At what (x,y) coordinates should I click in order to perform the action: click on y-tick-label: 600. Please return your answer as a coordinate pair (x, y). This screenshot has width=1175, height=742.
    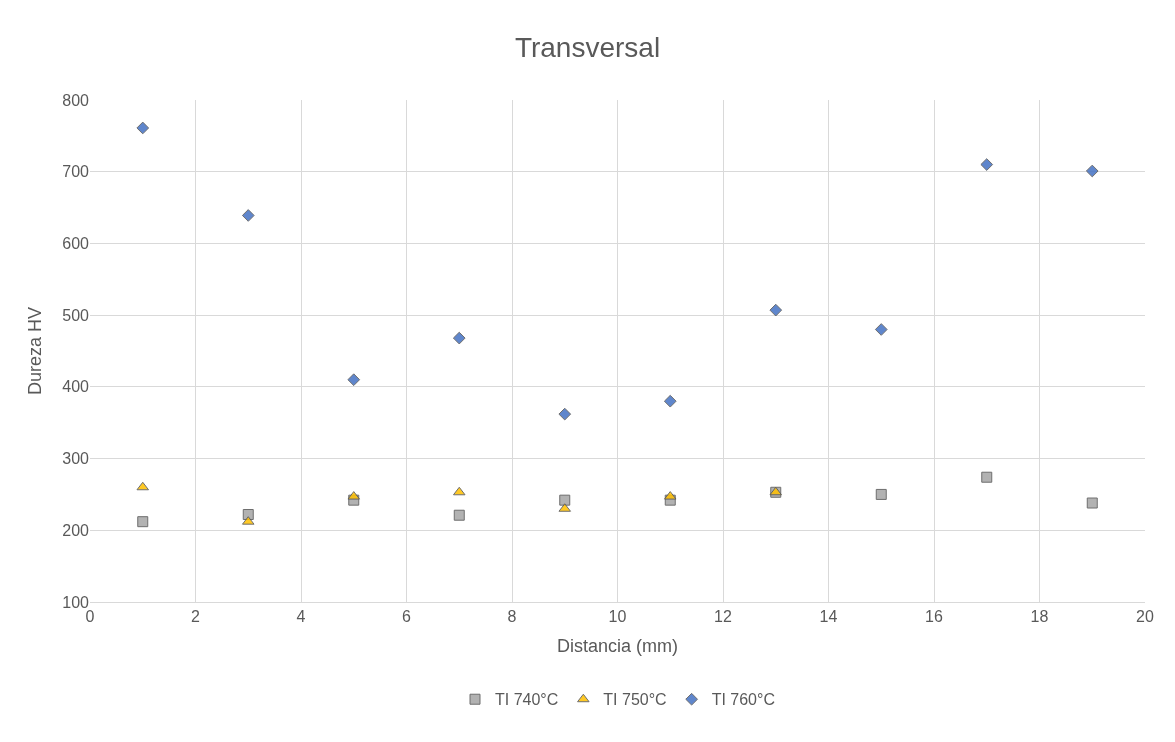
    Looking at the image, I should click on (76, 244).